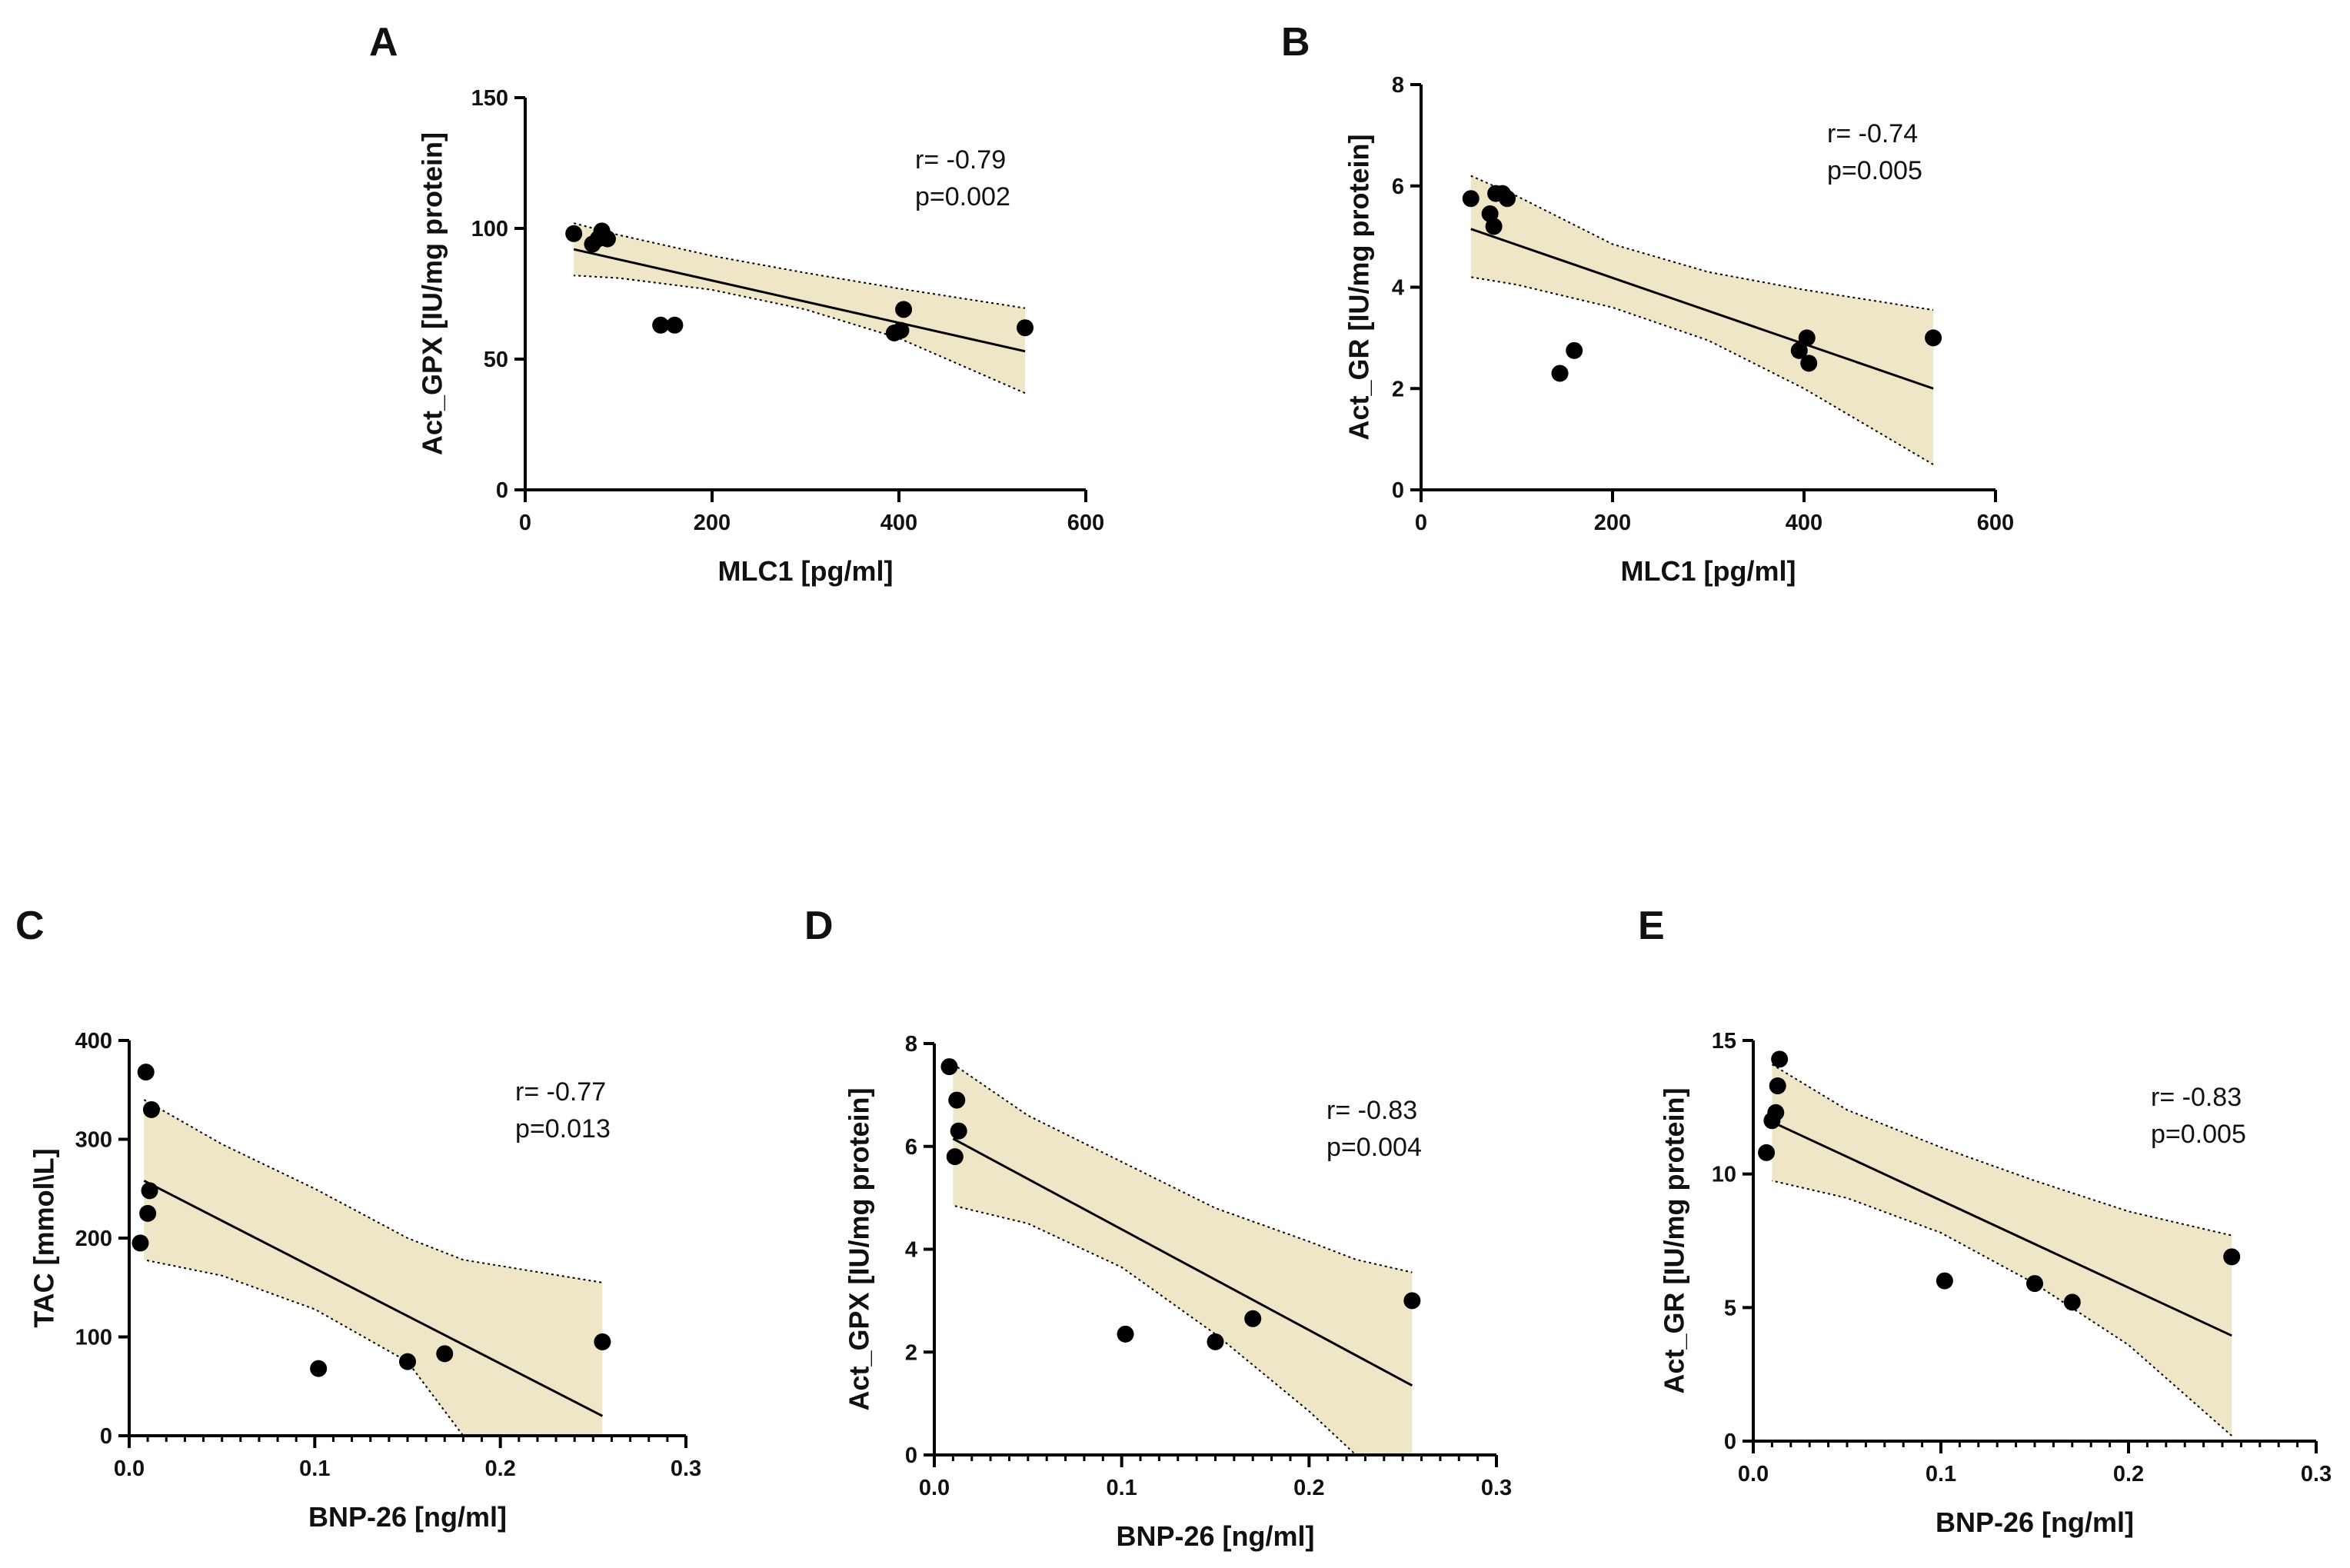 The height and width of the screenshot is (1568, 2350). What do you see at coordinates (563, 1129) in the screenshot?
I see `stat-p: p=0.013` at bounding box center [563, 1129].